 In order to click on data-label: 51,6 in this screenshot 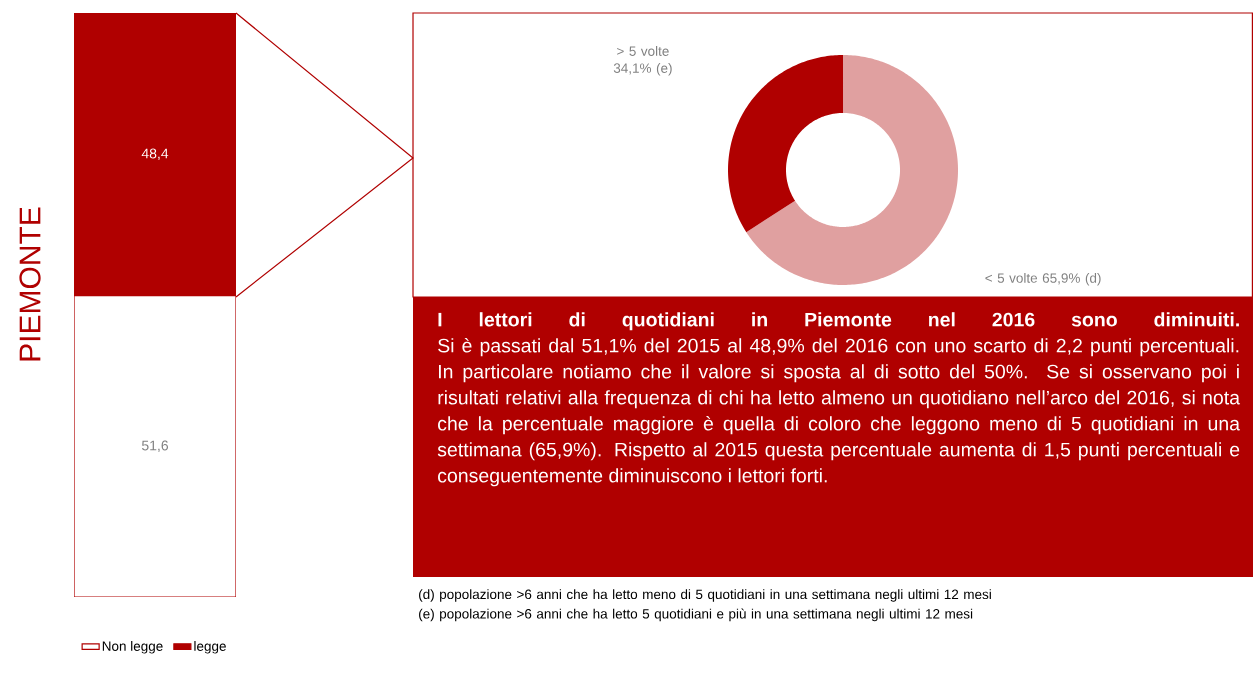, I will do `click(155, 446)`.